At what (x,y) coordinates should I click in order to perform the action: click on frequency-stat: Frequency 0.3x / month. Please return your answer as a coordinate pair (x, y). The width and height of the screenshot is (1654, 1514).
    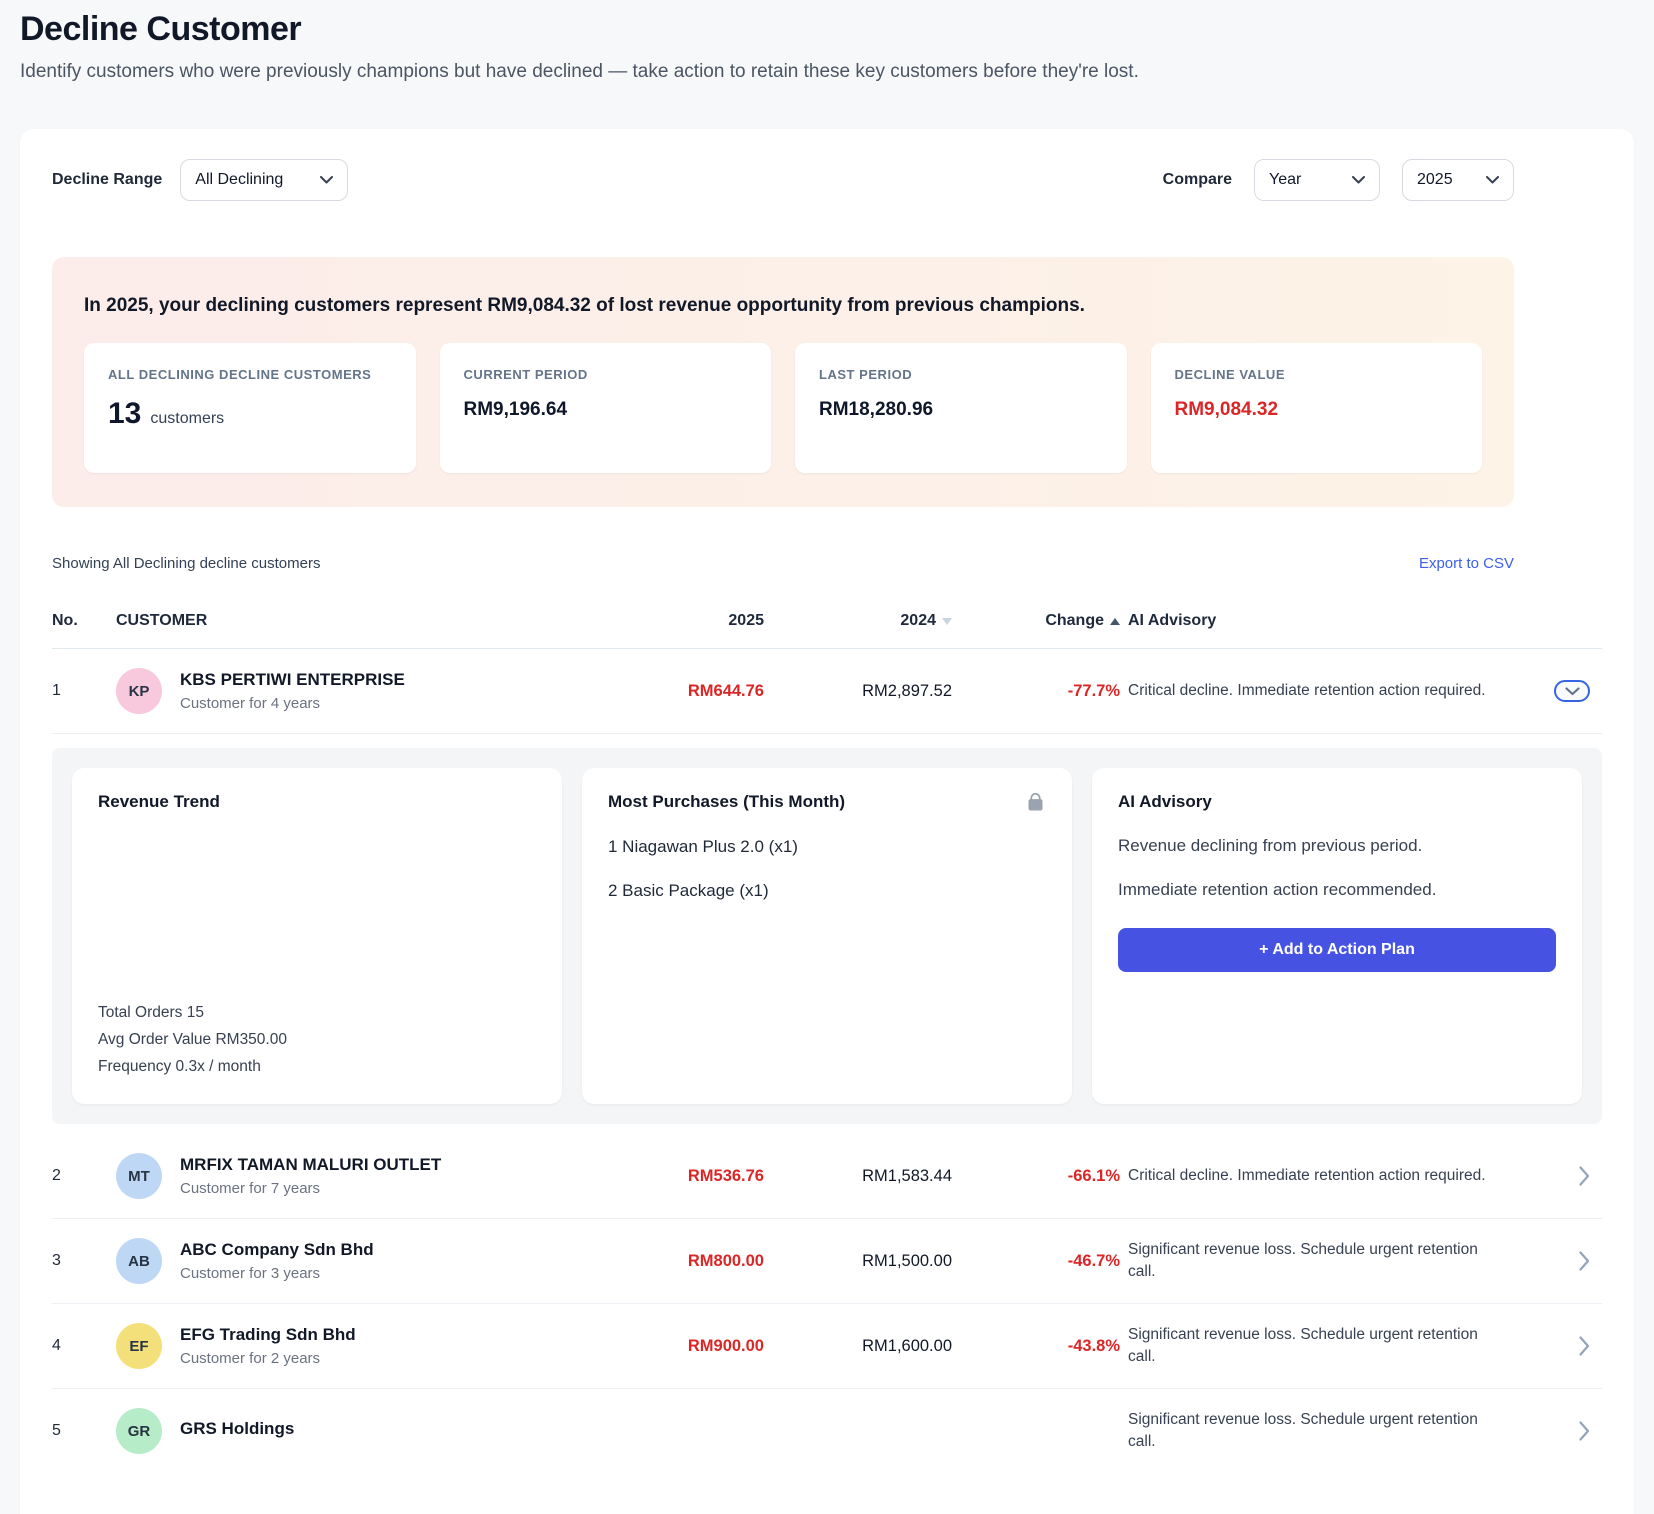
    Looking at the image, I should click on (179, 1066).